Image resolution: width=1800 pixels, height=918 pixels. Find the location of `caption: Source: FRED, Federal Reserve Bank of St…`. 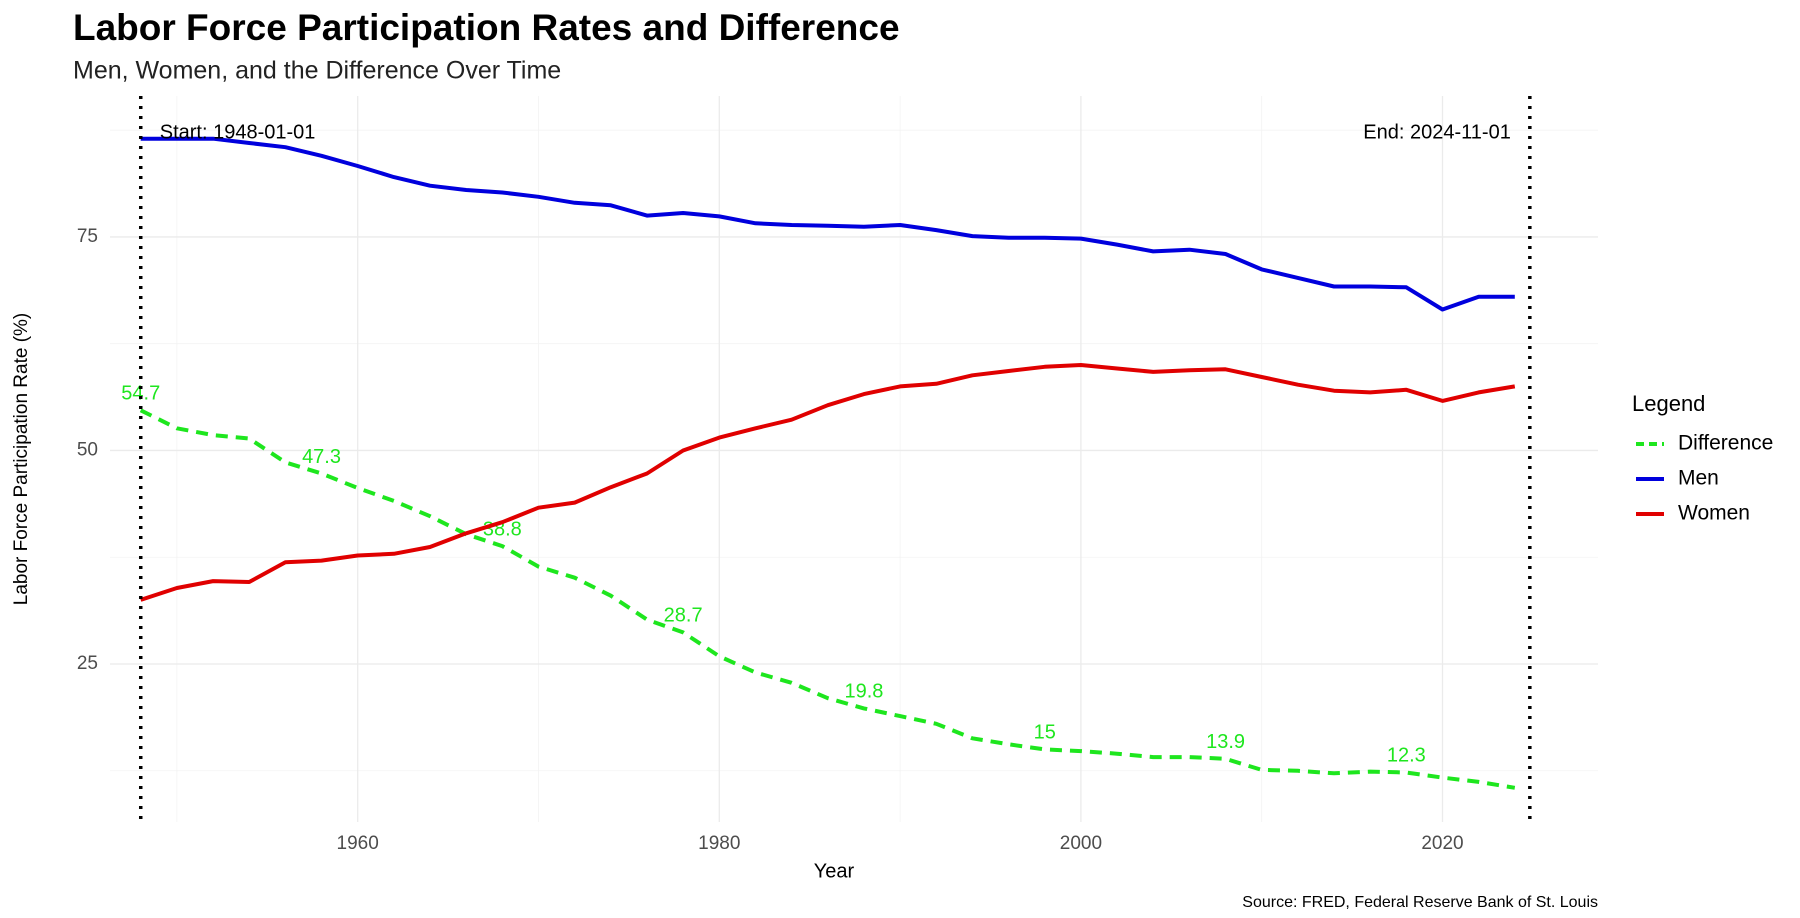

caption: Source: FRED, Federal Reserve Bank of St… is located at coordinates (1420, 902).